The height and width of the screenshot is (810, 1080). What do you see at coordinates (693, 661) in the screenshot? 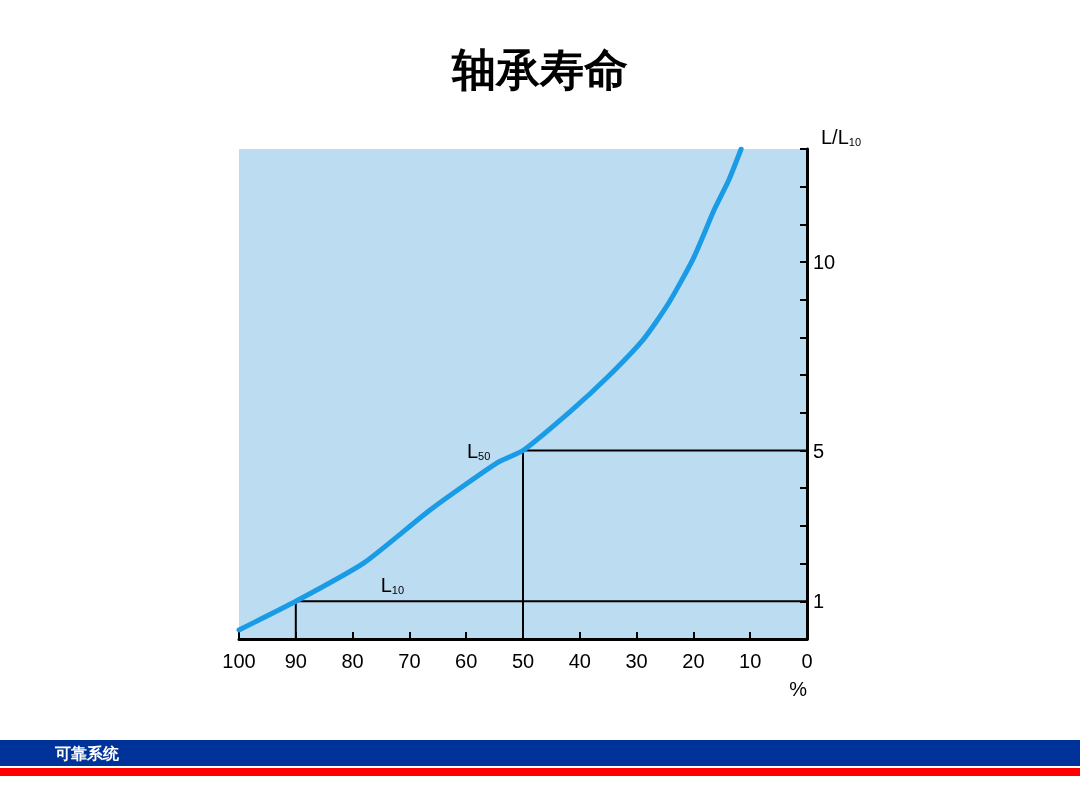
I see `x-tick-label: 20` at bounding box center [693, 661].